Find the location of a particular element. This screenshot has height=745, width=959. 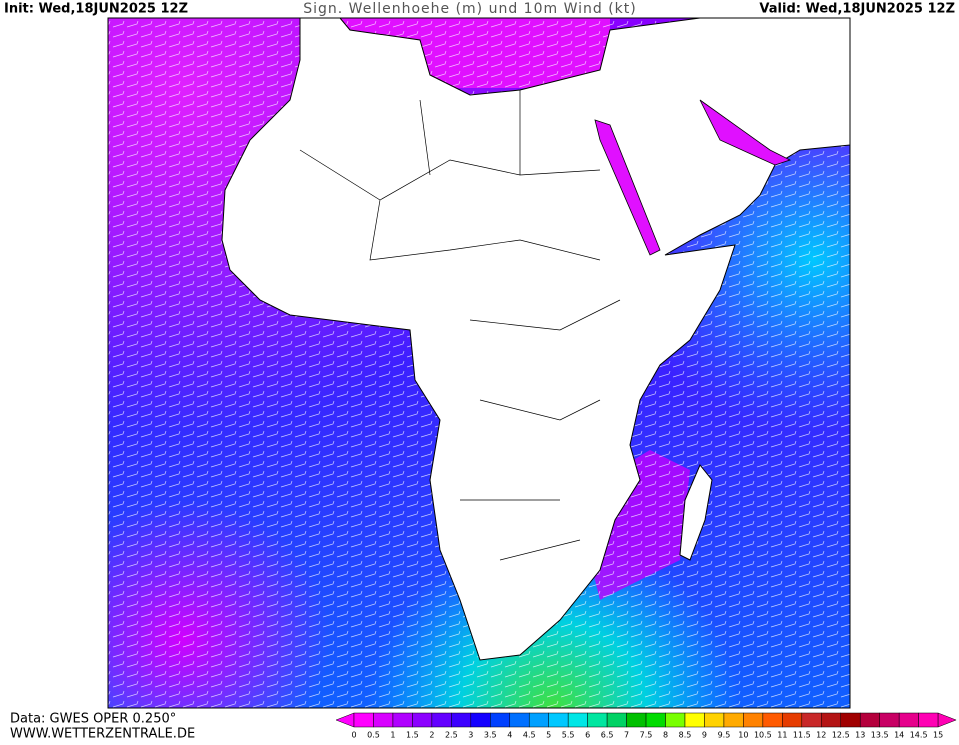

legend-label: 2 is located at coordinates (431, 735).